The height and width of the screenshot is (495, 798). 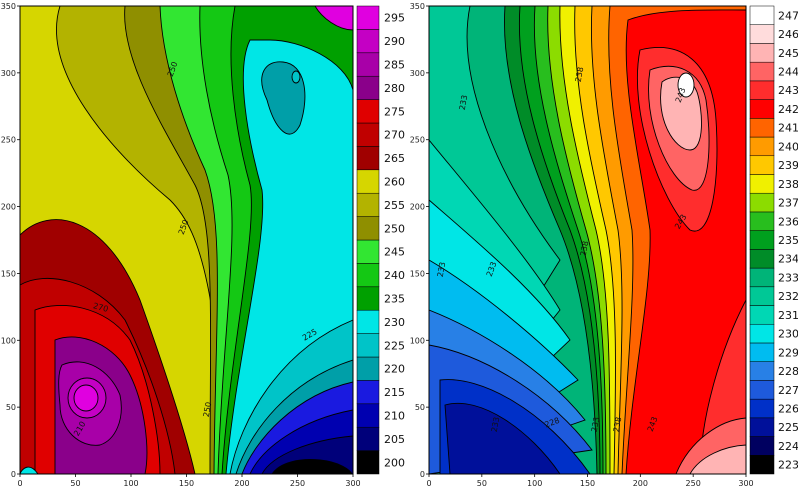 What do you see at coordinates (534, 483) in the screenshot?
I see `right-x-tick-label: 100` at bounding box center [534, 483].